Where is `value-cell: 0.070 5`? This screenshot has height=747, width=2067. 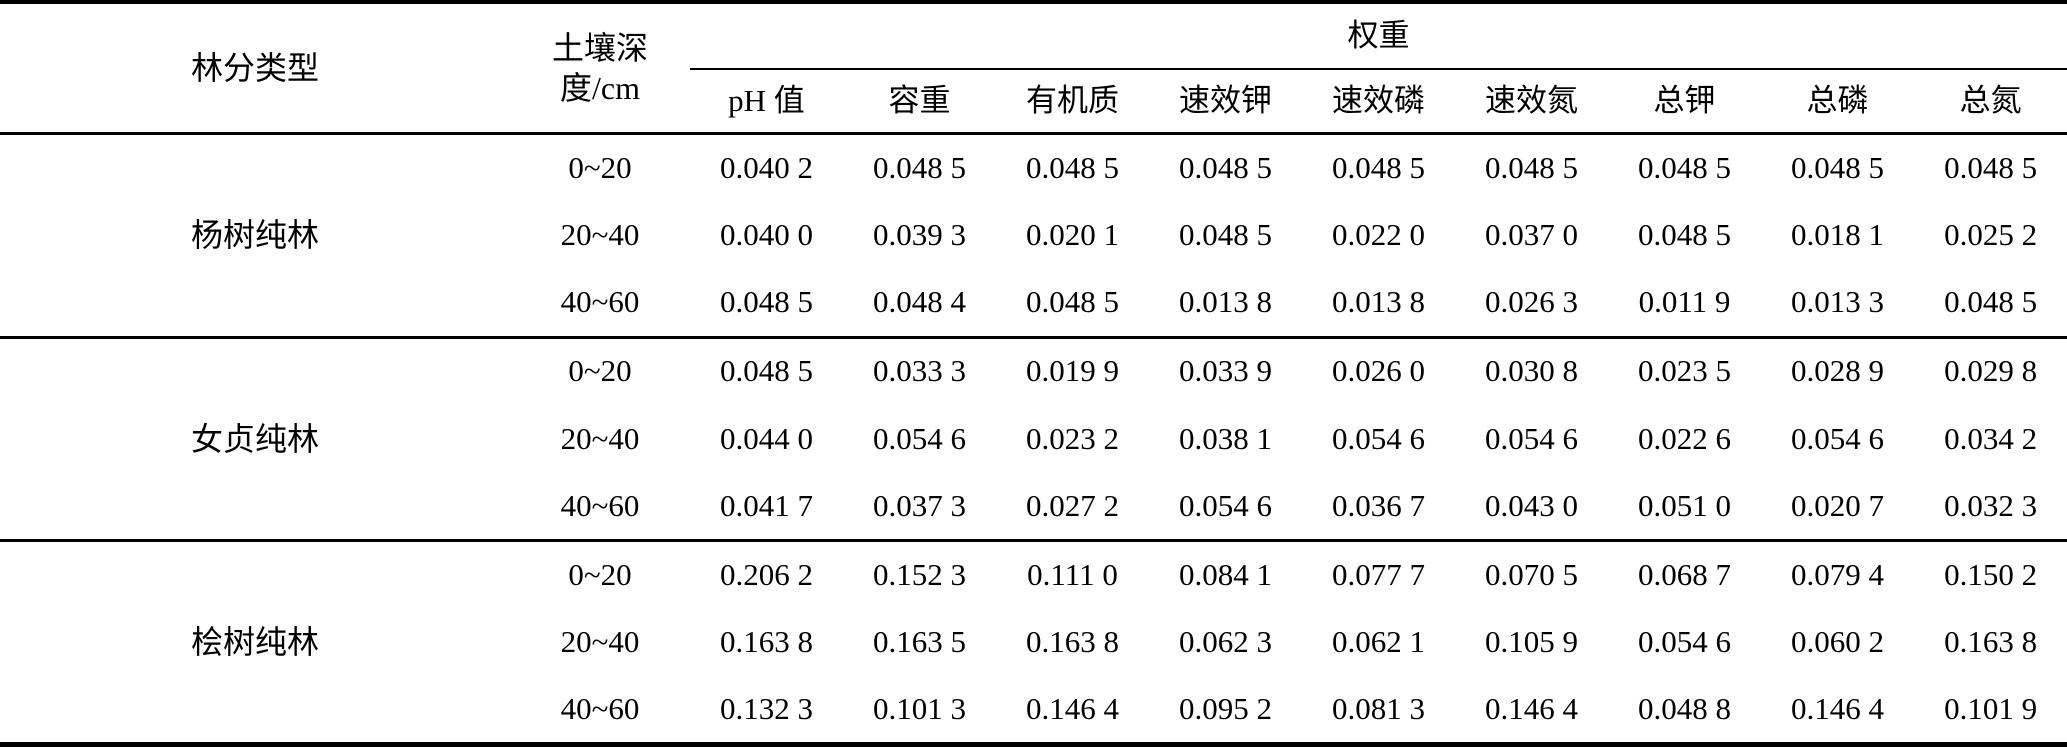 value-cell: 0.070 5 is located at coordinates (1531, 575).